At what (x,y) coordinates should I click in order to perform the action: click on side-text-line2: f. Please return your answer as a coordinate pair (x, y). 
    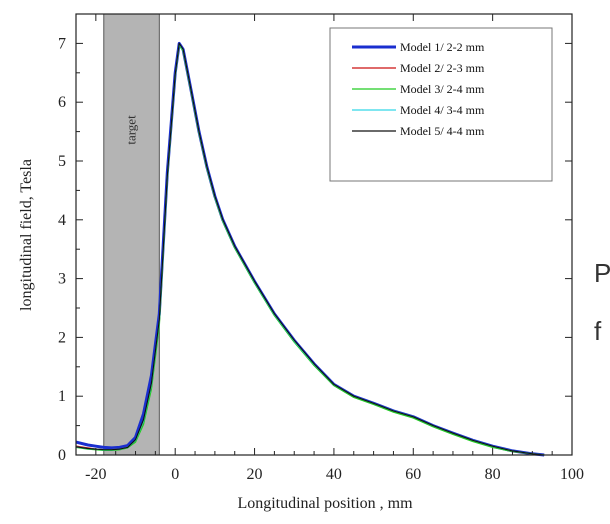
    Looking at the image, I should click on (598, 331).